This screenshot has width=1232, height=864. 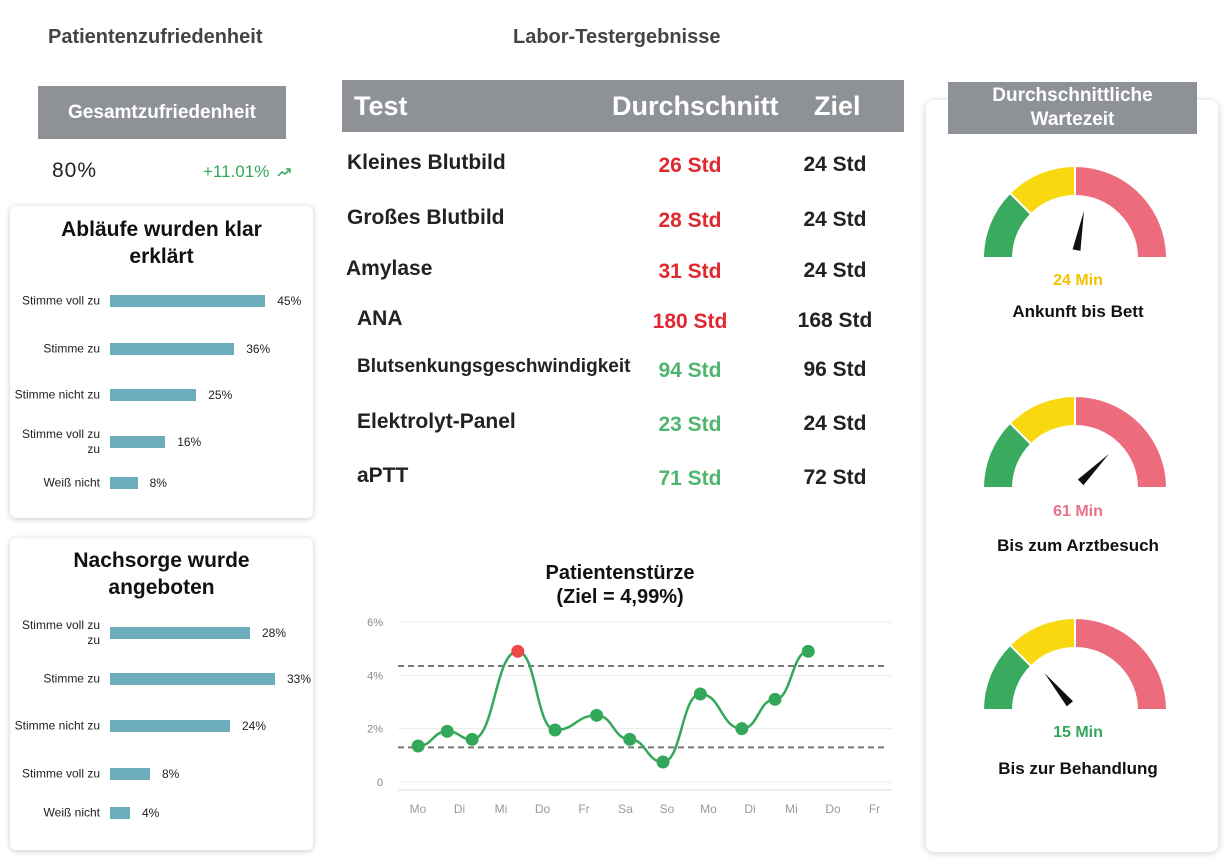 What do you see at coordinates (426, 217) in the screenshot?
I see `lab-test-name: Großes Blutbild` at bounding box center [426, 217].